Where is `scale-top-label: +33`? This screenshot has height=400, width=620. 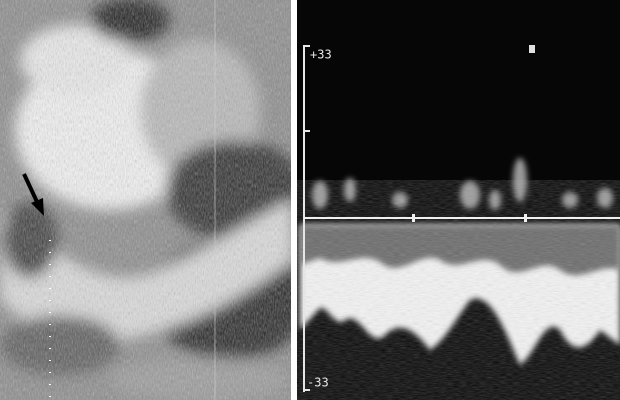
scale-top-label: +33 is located at coordinates (321, 55).